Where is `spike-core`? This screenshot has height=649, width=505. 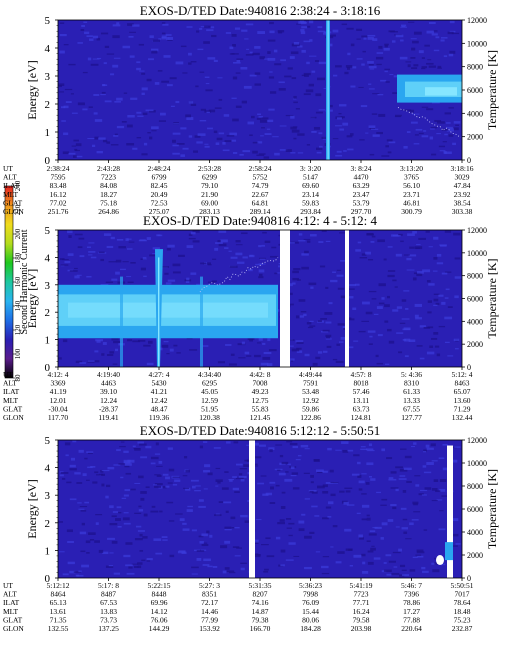 spike-core is located at coordinates (328, 90).